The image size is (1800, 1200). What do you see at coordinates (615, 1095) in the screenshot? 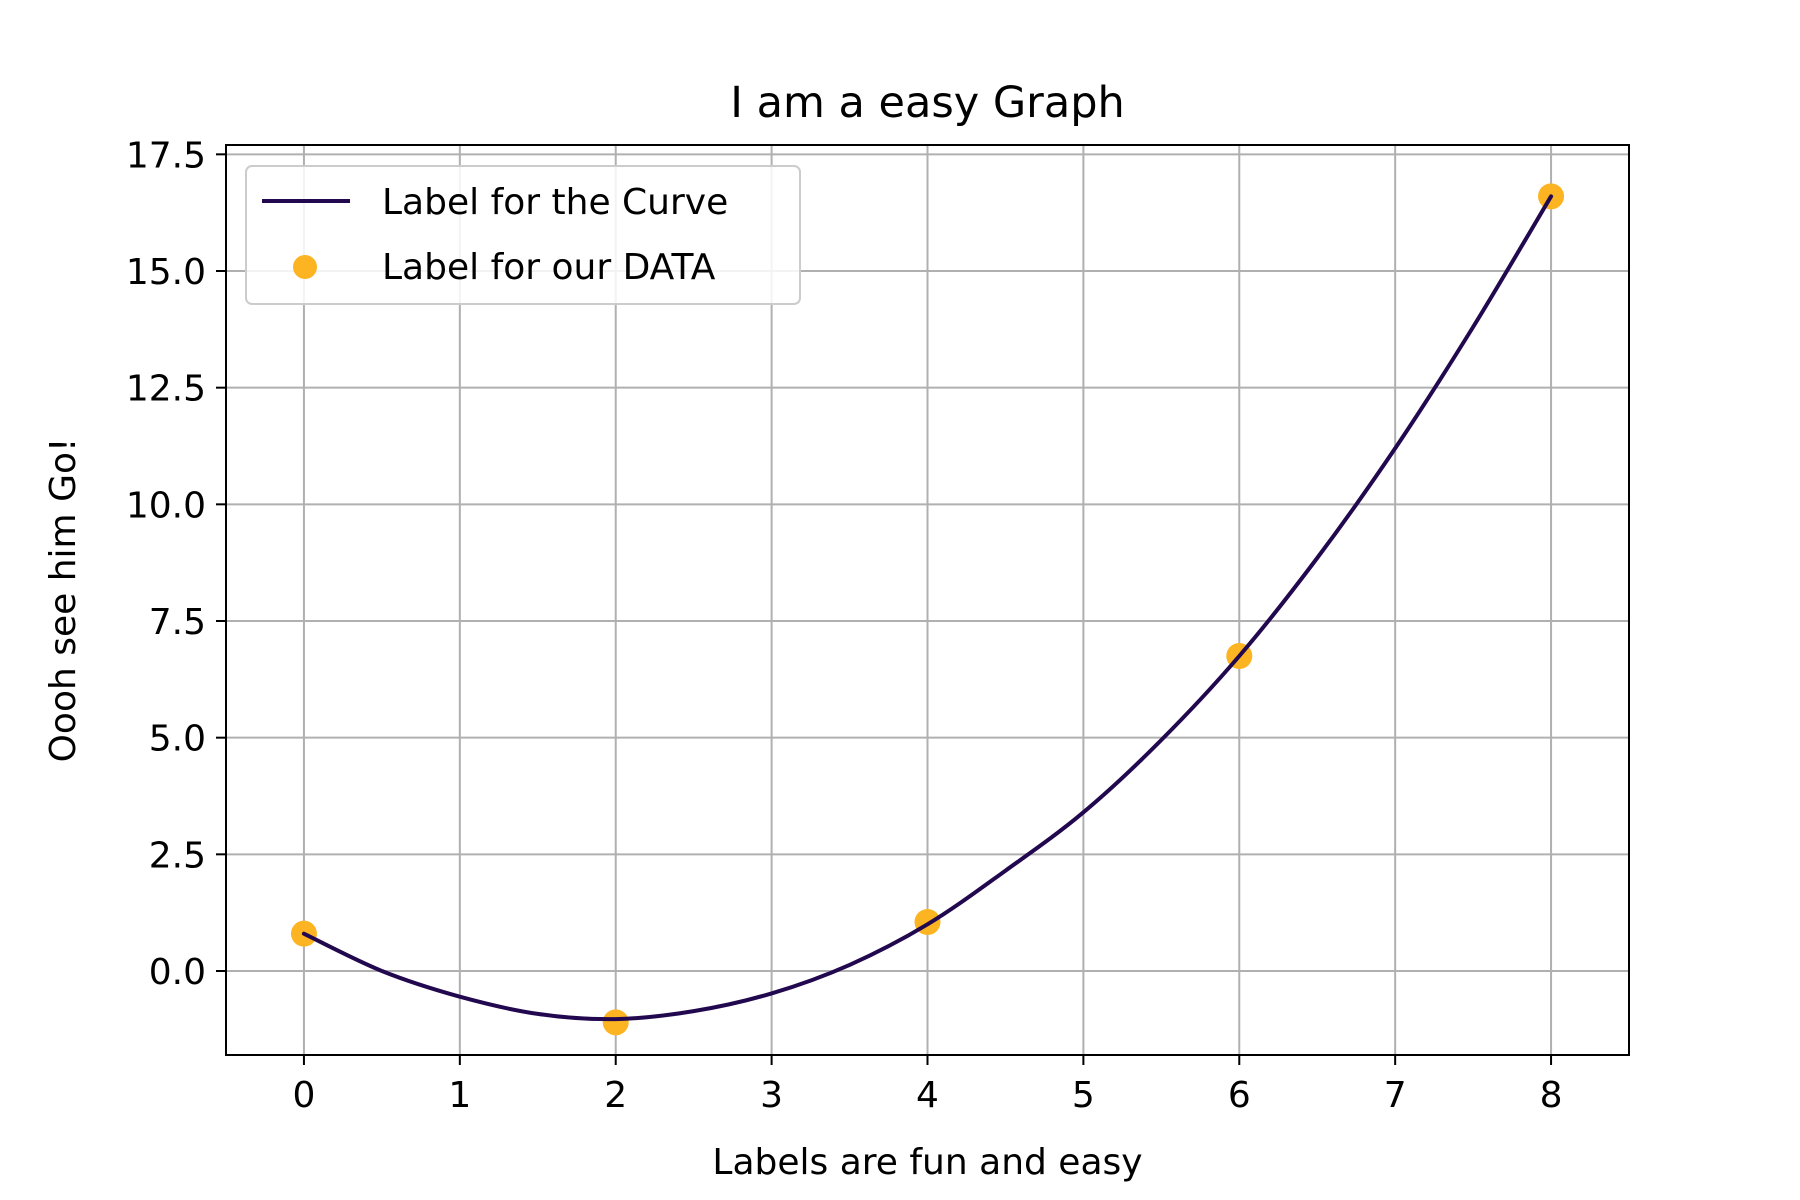
I see `x-tick-label: 2` at bounding box center [615, 1095].